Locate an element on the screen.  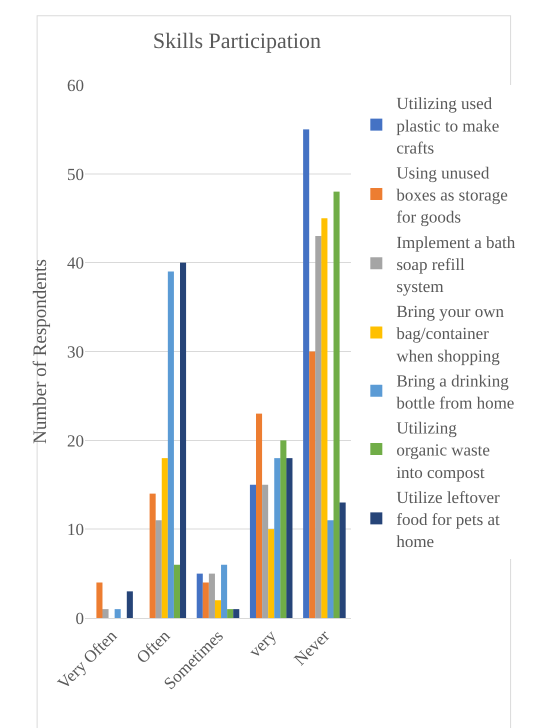
legend-label: Bring your own bag/container when shopping is located at coordinates (450, 334).